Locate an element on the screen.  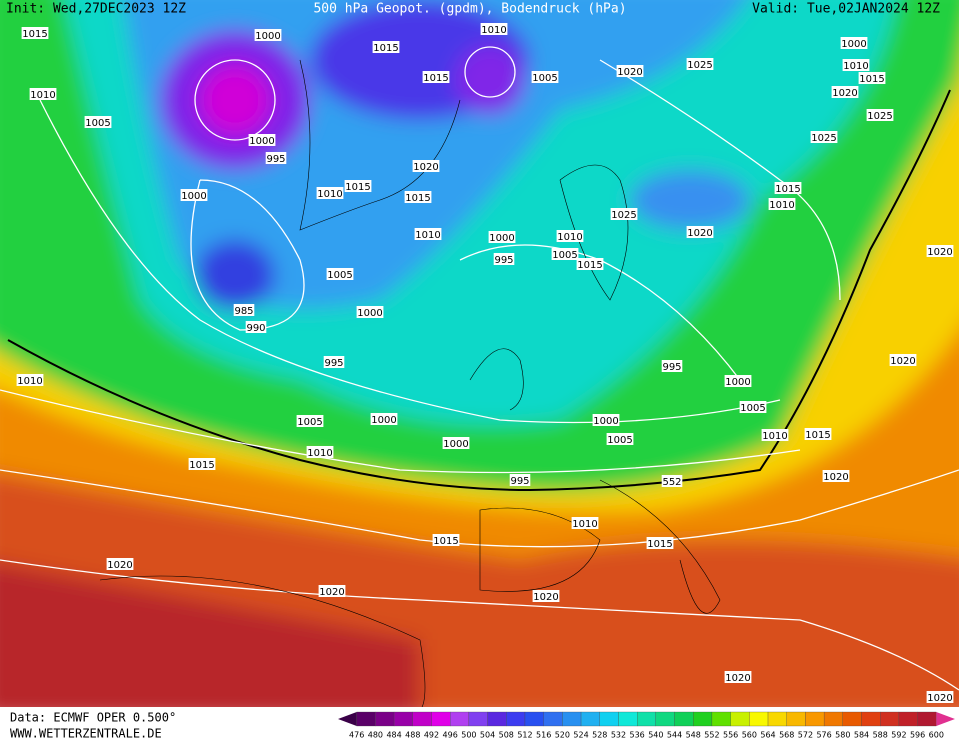
site-url: WWW.WETTERZENTRALE.DE is located at coordinates (86, 734).